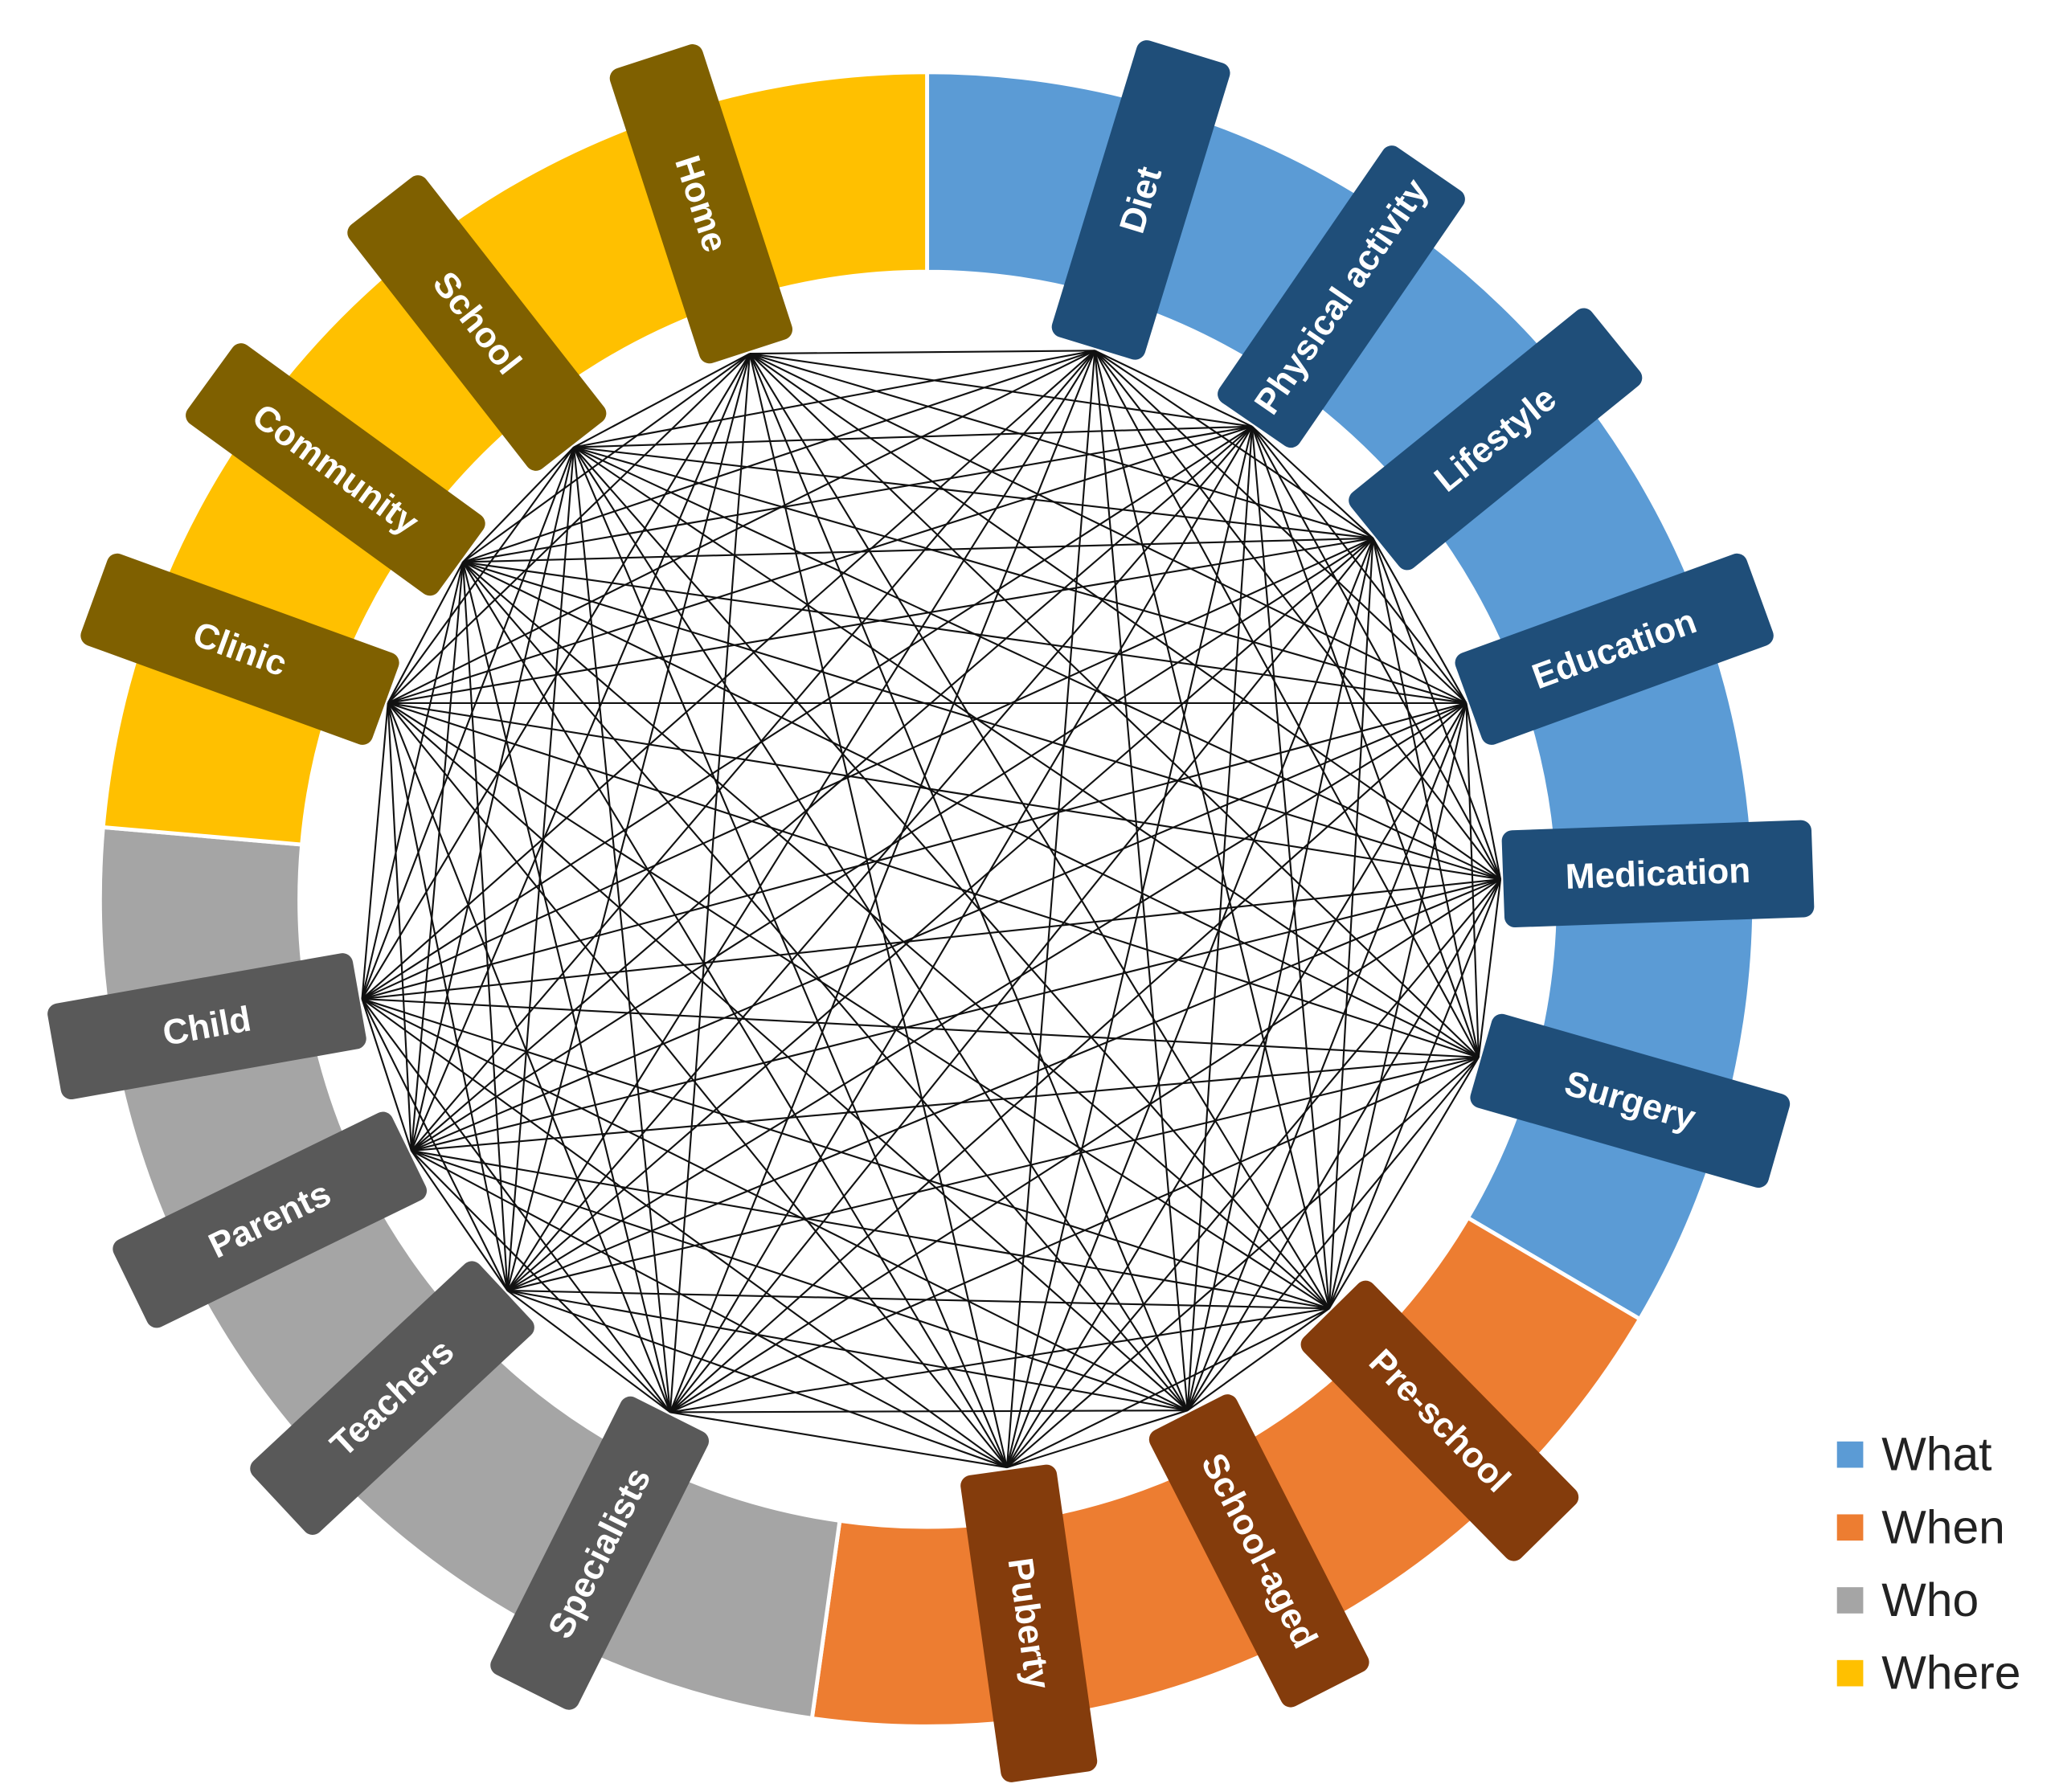 This screenshot has height=1792, width=2059. I want to click on legend-swatch, so click(1850, 1673).